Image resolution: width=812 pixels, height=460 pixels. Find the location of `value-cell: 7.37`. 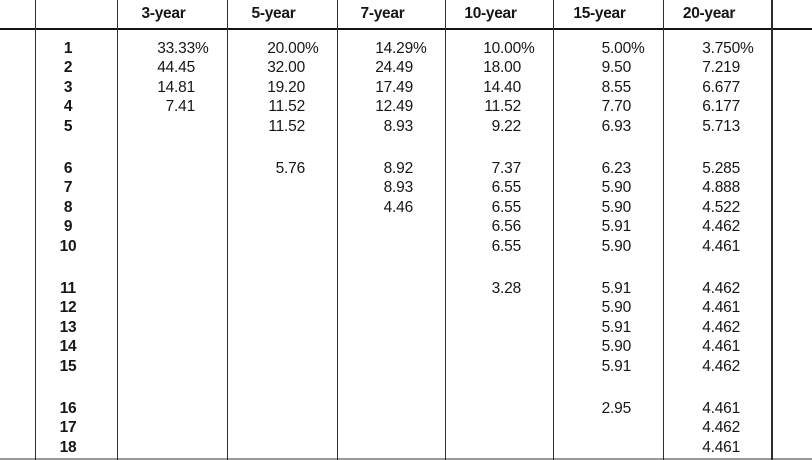

value-cell: 7.37 is located at coordinates (499, 169).